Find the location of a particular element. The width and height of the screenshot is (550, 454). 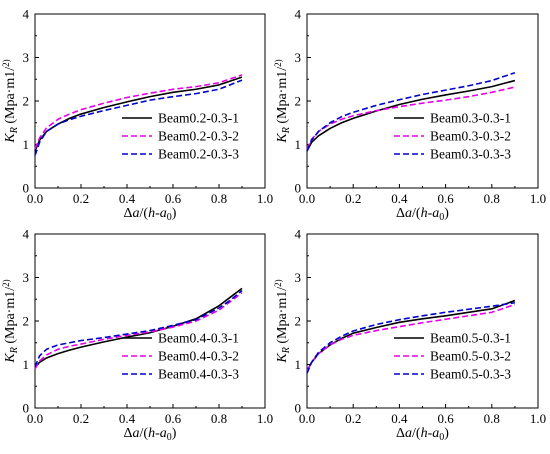

legend-label-3: Beam0.3-0.3-3 is located at coordinates (470, 154).